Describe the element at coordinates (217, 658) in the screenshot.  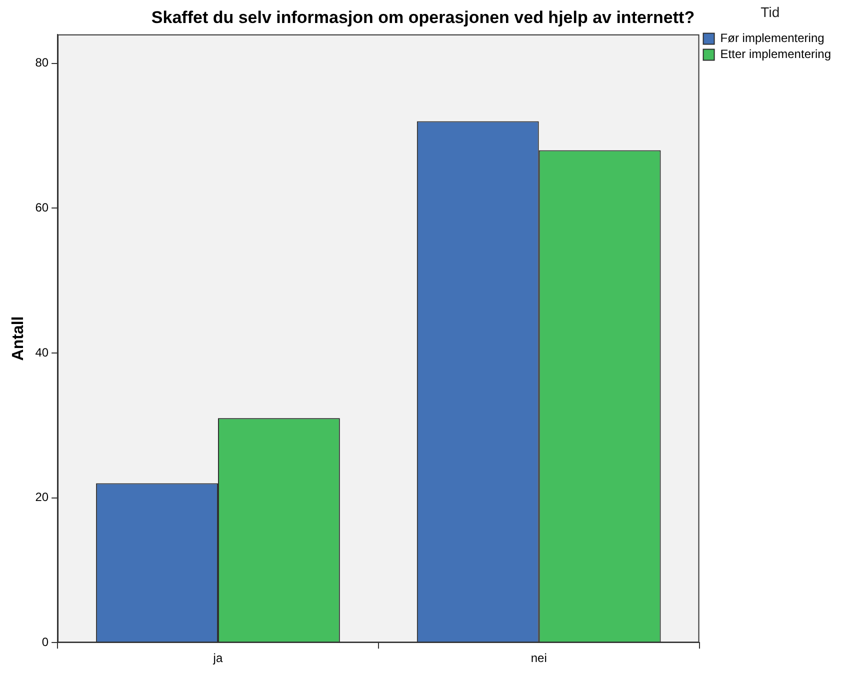
I see `x-tick-label: ja` at that location.